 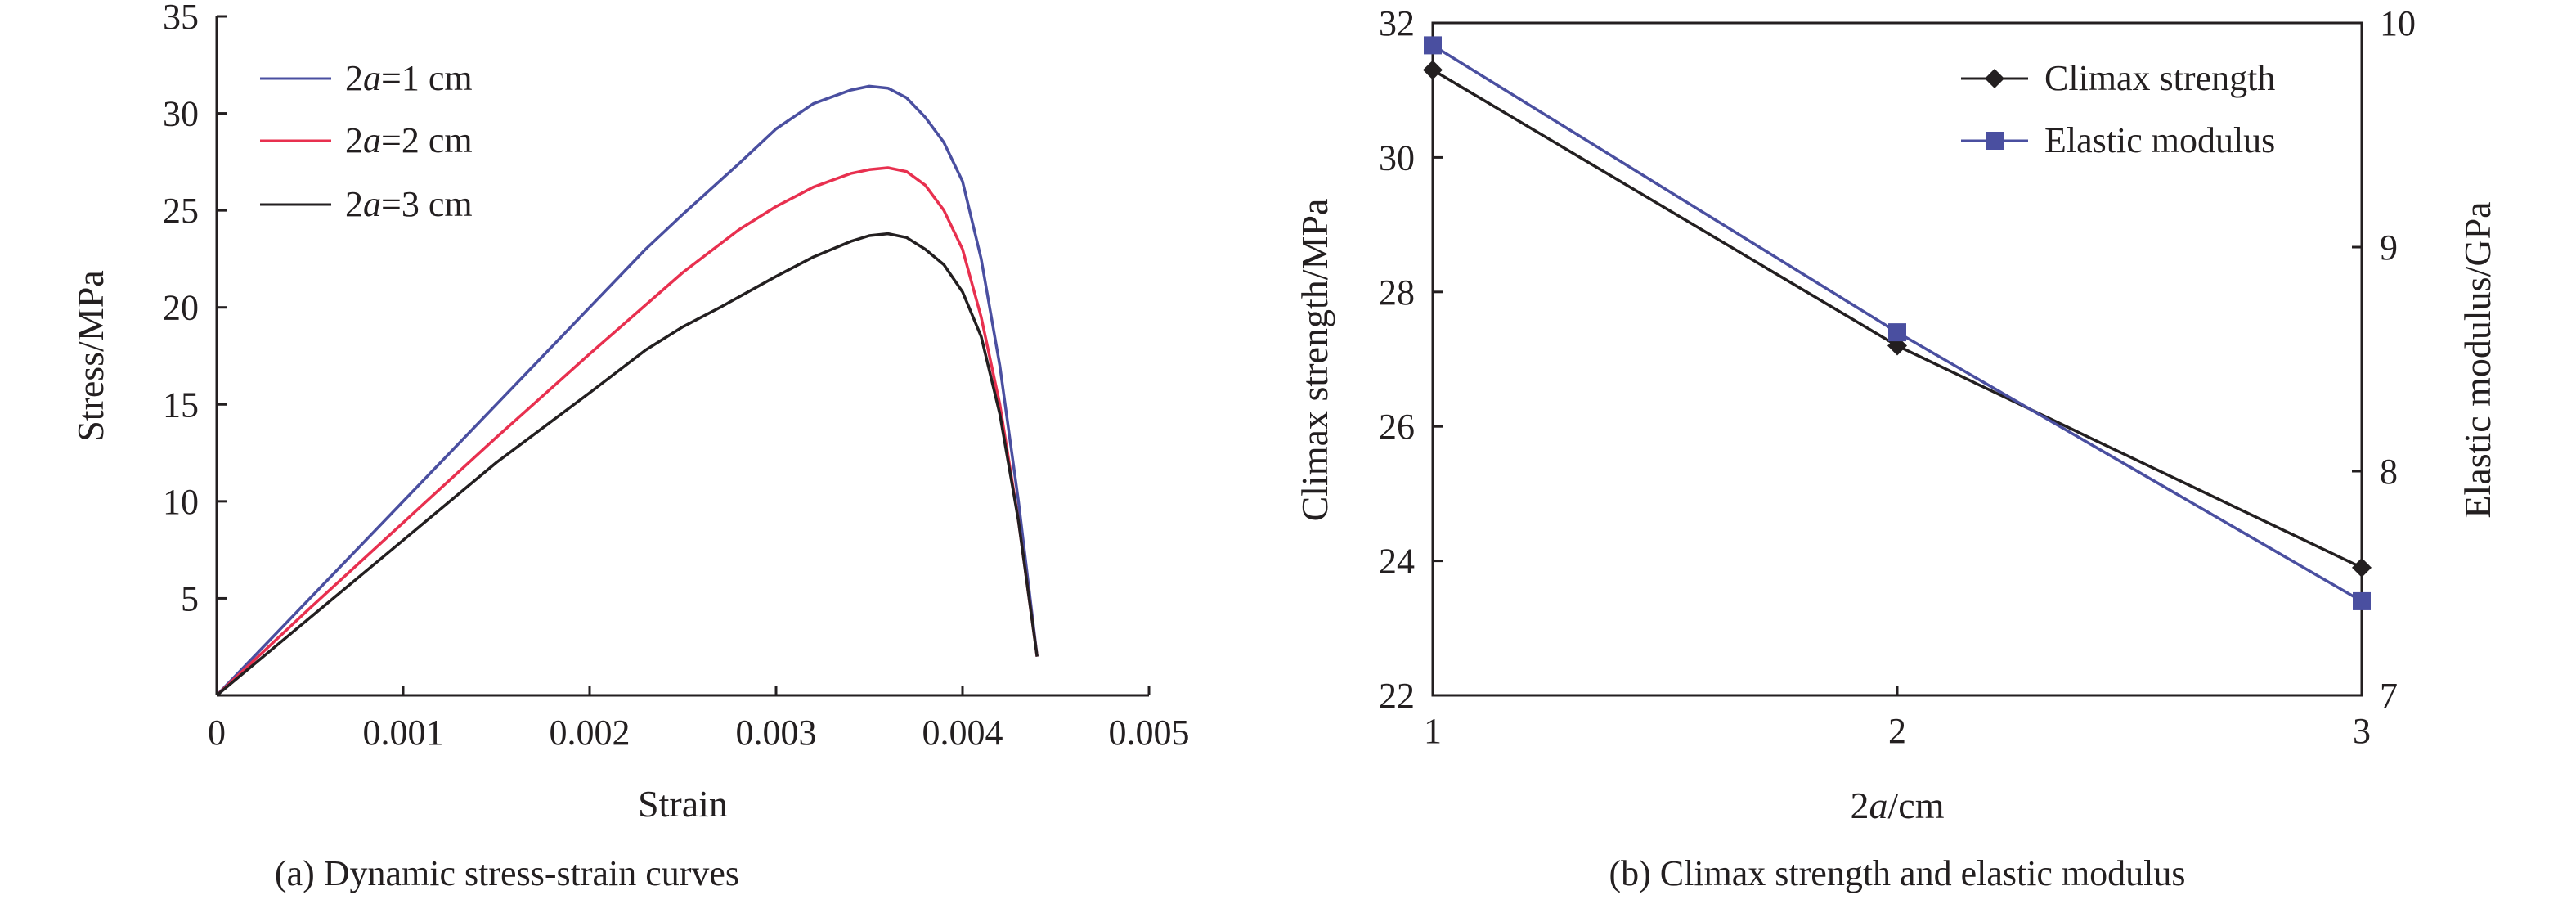 I want to click on y-tick-label: 10, so click(x=181, y=502).